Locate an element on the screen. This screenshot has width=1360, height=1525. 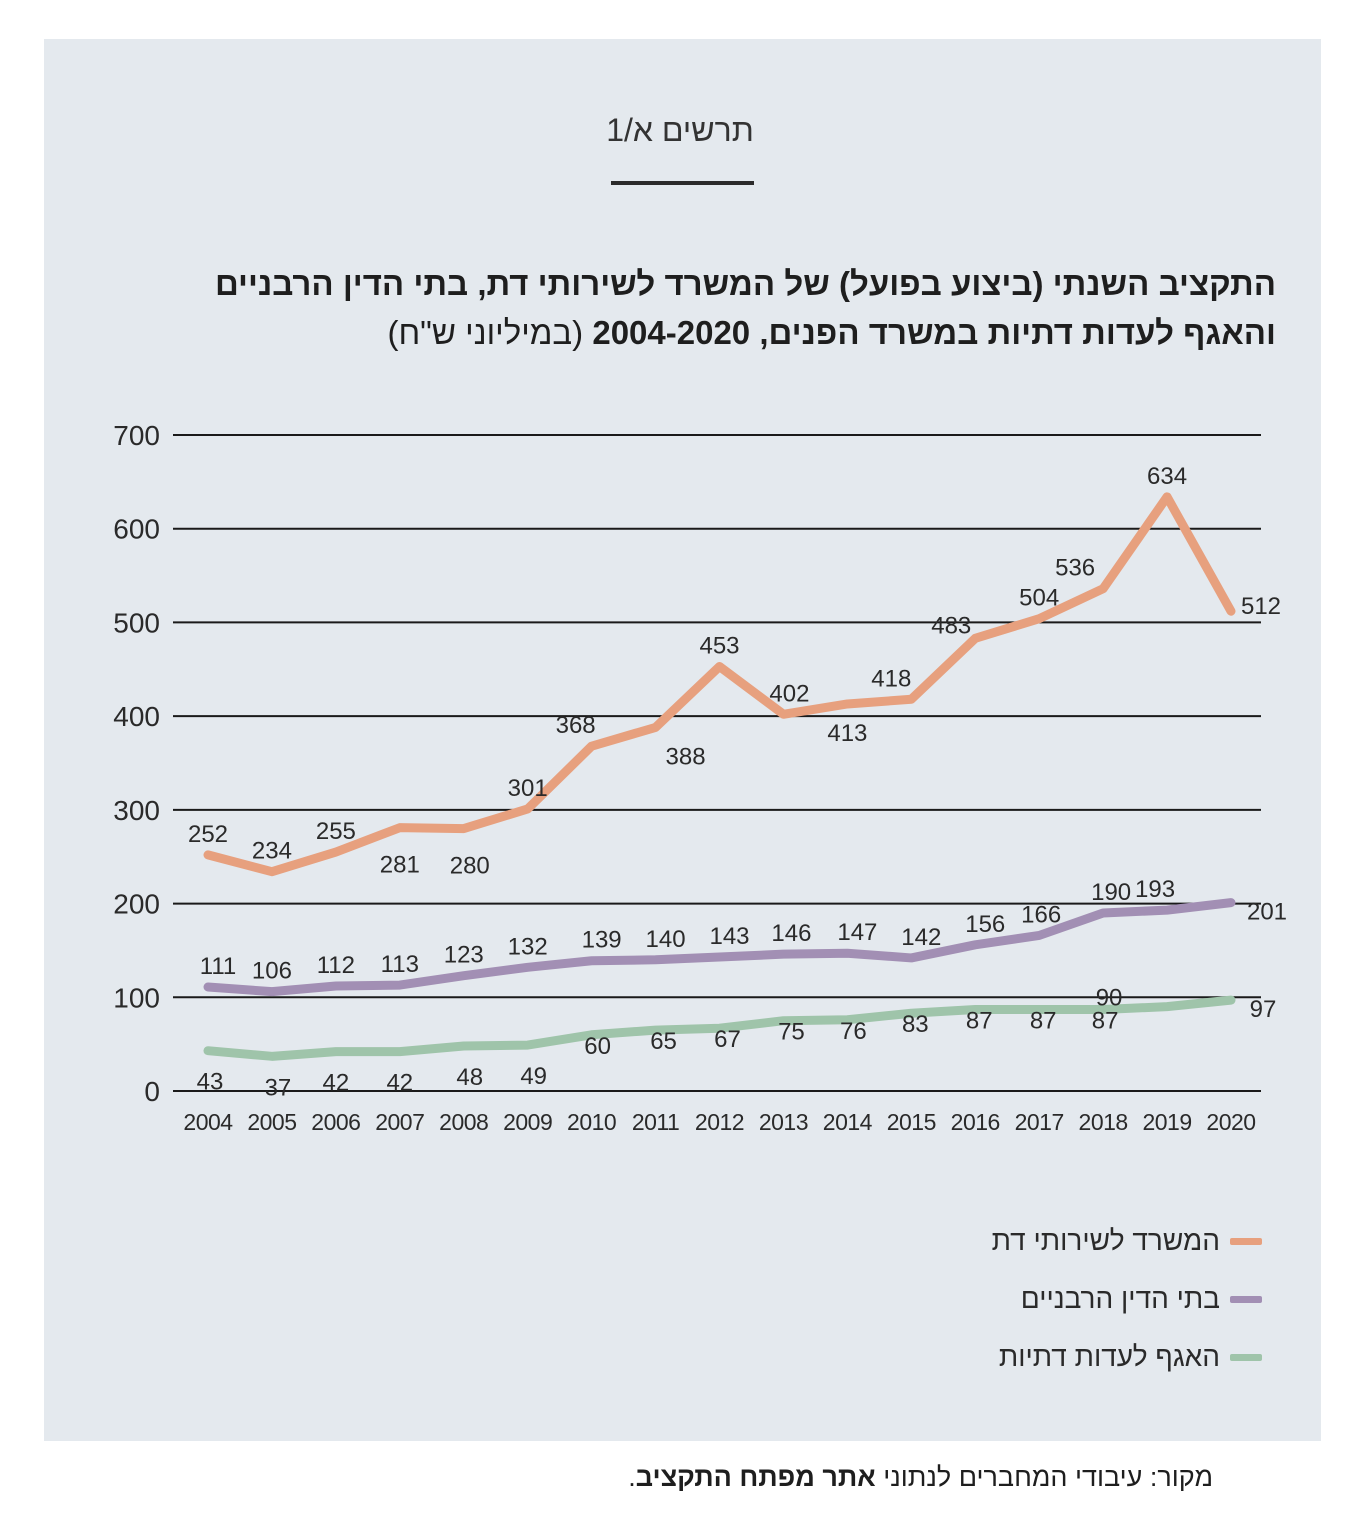
y-tick-label: 700 is located at coordinates (136, 435).